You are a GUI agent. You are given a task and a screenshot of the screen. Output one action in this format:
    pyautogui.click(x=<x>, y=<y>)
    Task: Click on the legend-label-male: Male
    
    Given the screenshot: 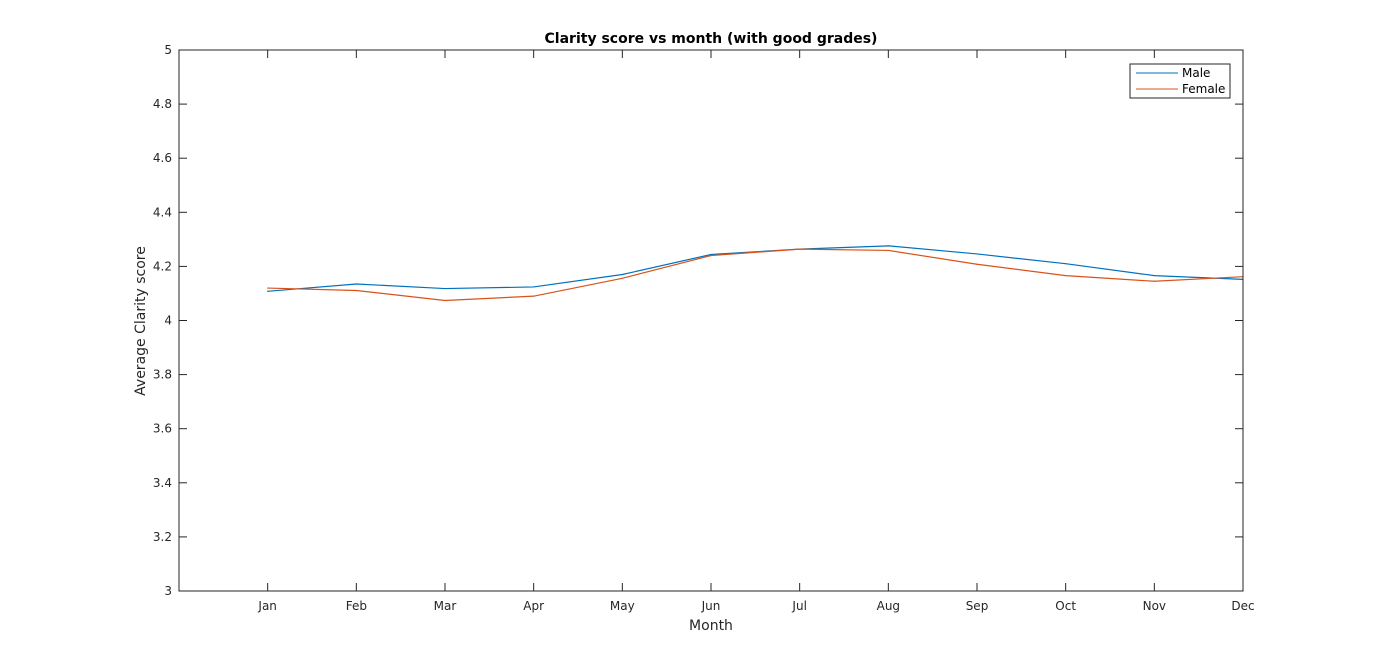 What is the action you would take?
    pyautogui.click(x=1196, y=73)
    